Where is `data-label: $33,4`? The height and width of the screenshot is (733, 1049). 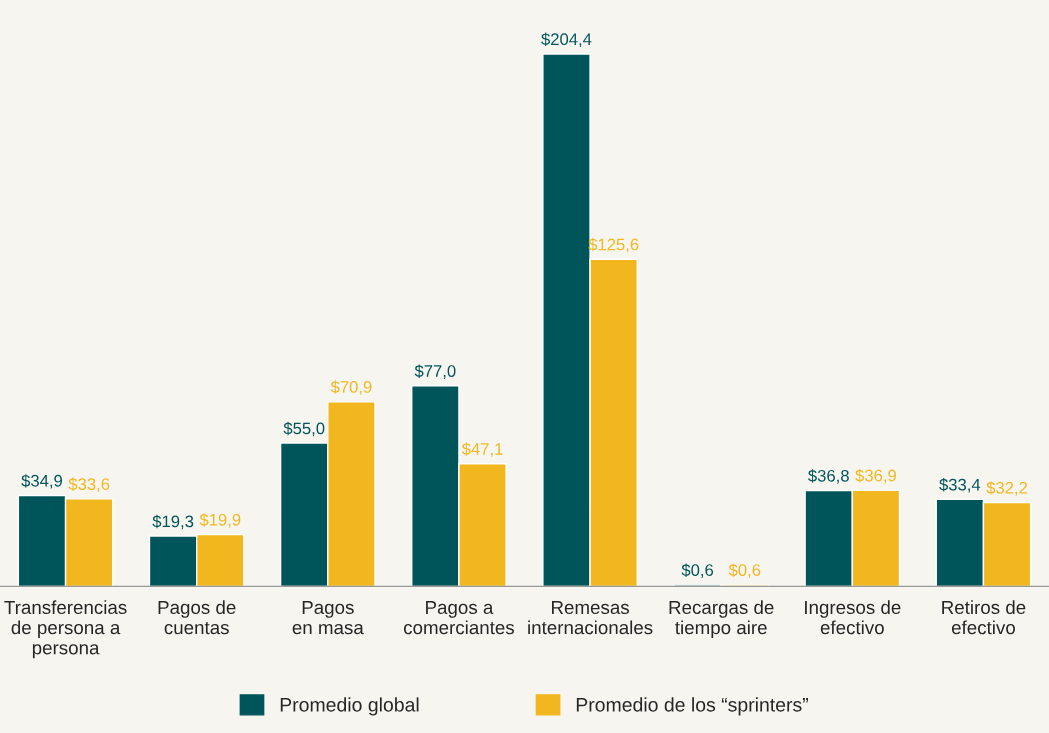 data-label: $33,4 is located at coordinates (960, 485).